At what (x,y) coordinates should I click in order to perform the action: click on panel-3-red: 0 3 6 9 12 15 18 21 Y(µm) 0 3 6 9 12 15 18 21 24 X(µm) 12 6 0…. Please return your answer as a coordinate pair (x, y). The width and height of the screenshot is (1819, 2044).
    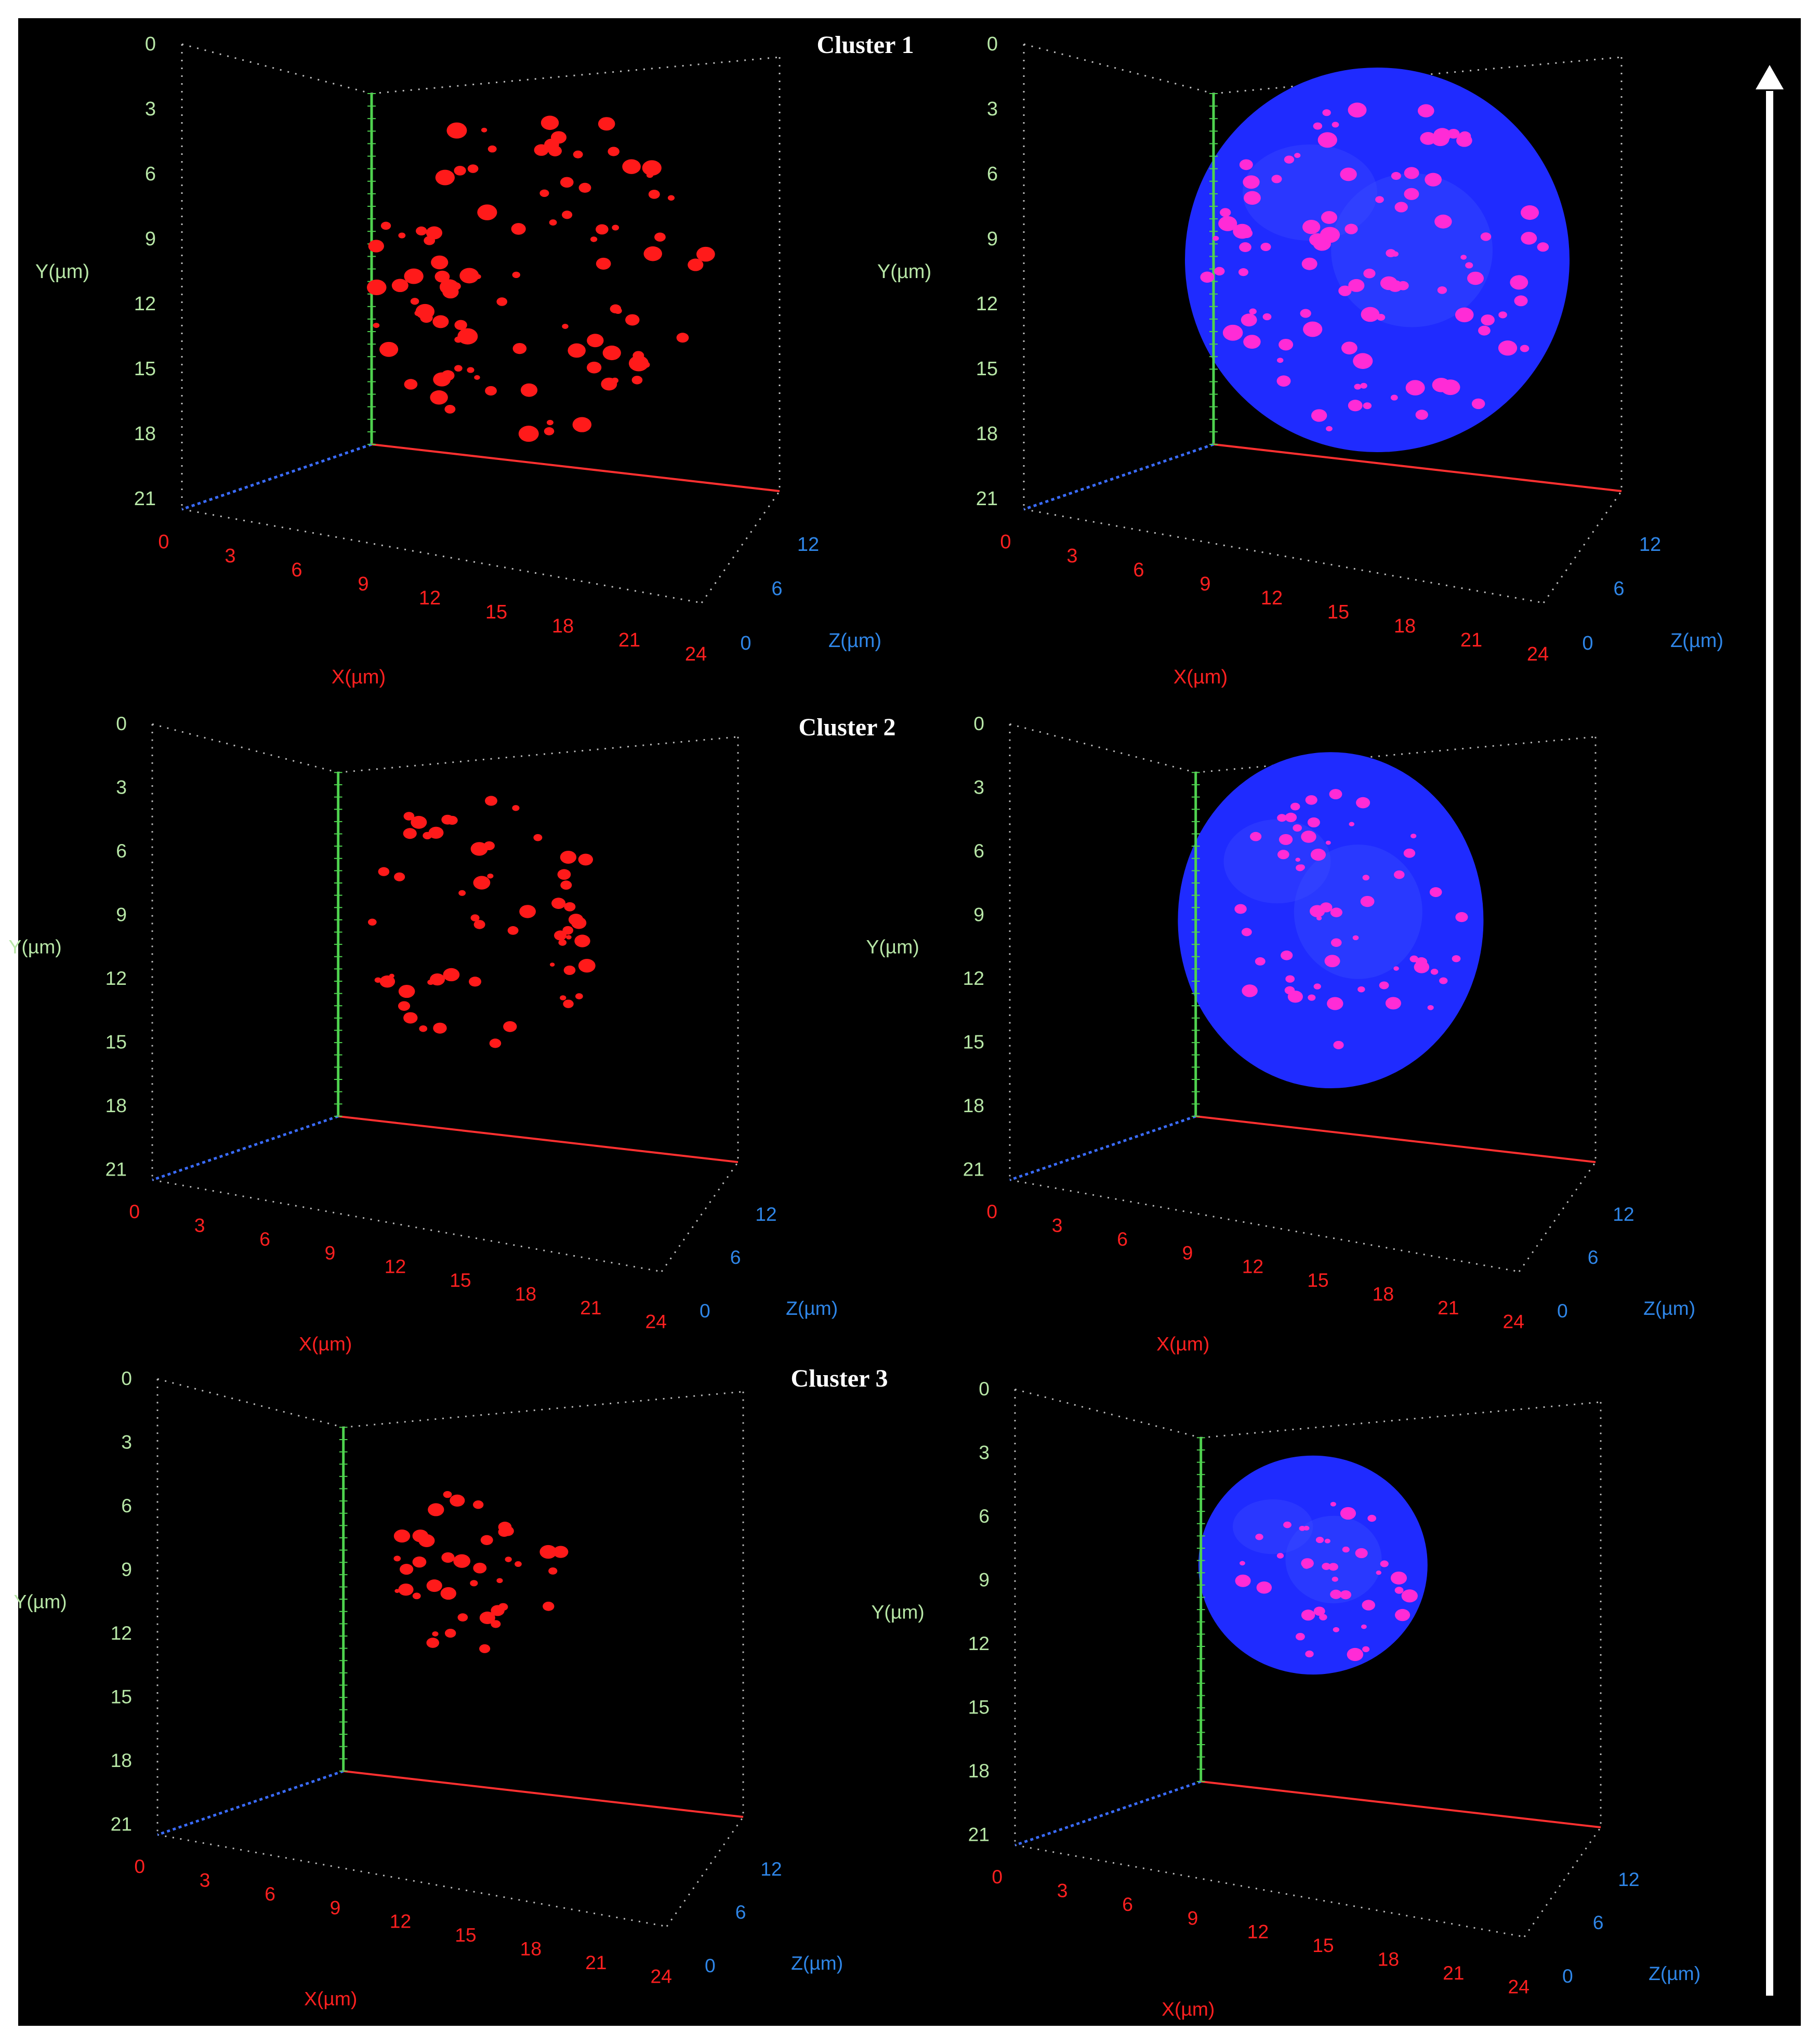
    Looking at the image, I should click on (428, 1688).